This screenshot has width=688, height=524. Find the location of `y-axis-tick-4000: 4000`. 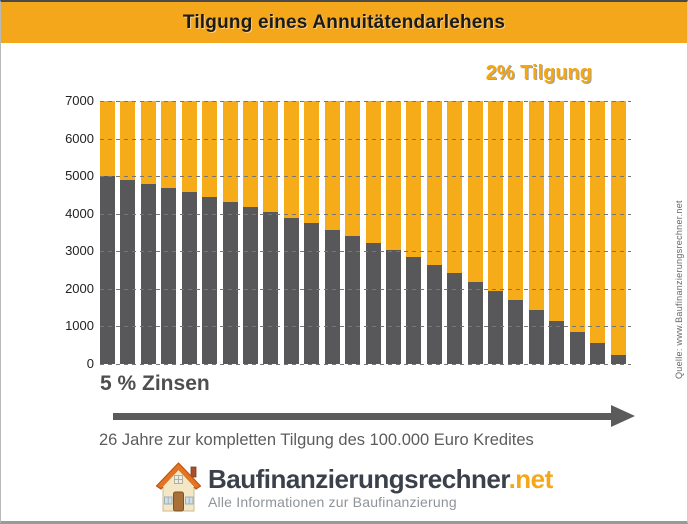

y-axis-tick-4000: 4000 is located at coordinates (79, 213).